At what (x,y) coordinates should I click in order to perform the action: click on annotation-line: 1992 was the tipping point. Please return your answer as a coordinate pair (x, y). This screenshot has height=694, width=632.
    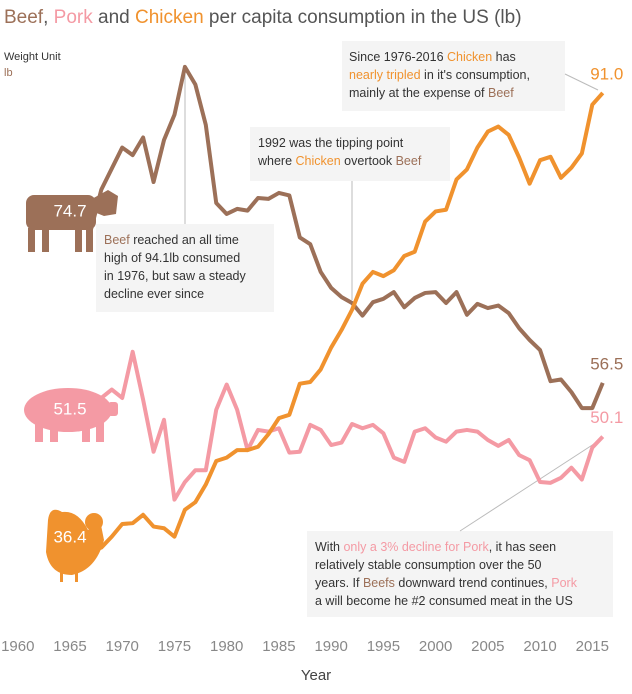
    Looking at the image, I should click on (331, 143).